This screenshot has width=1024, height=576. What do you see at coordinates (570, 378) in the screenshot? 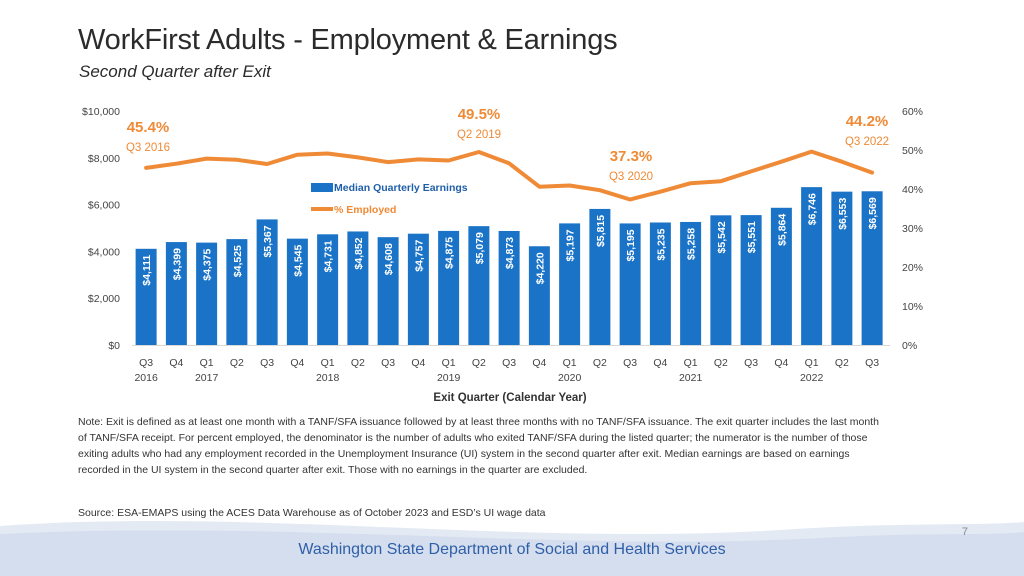
I see `x-year-label: 2020` at bounding box center [570, 378].